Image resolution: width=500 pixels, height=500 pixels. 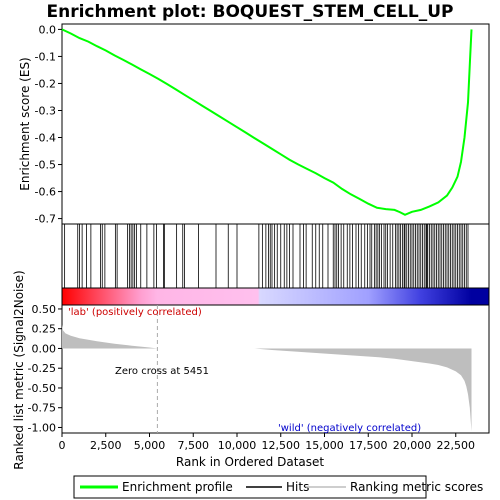 I want to click on legend-label-ranking-metric: Ranking metric scores, so click(x=416, y=487).